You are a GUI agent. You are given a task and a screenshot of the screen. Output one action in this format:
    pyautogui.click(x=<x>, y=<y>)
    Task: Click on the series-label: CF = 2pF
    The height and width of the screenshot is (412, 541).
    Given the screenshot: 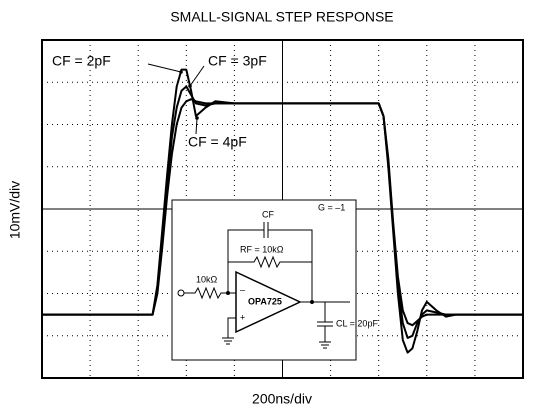 What is the action you would take?
    pyautogui.click(x=81, y=61)
    